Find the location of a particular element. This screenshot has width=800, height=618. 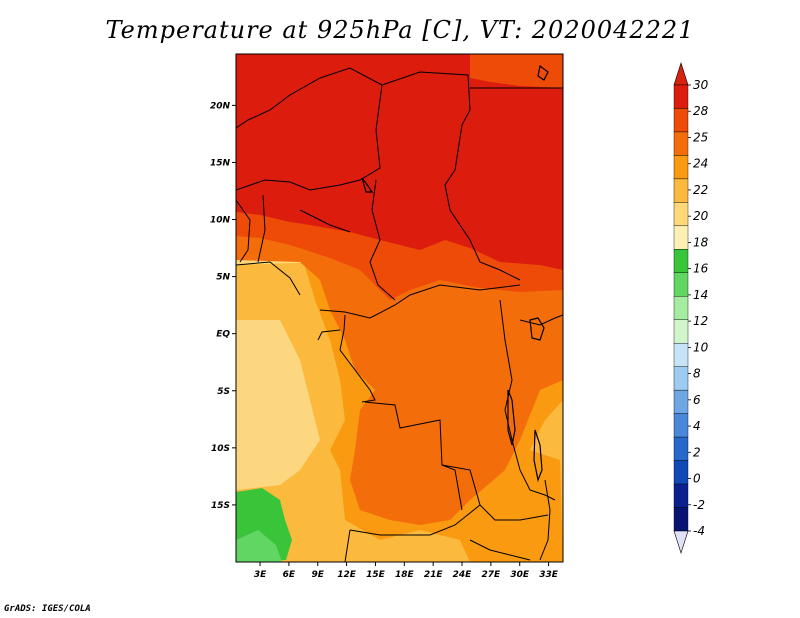

colorbar-label: 30 is located at coordinates (701, 85).